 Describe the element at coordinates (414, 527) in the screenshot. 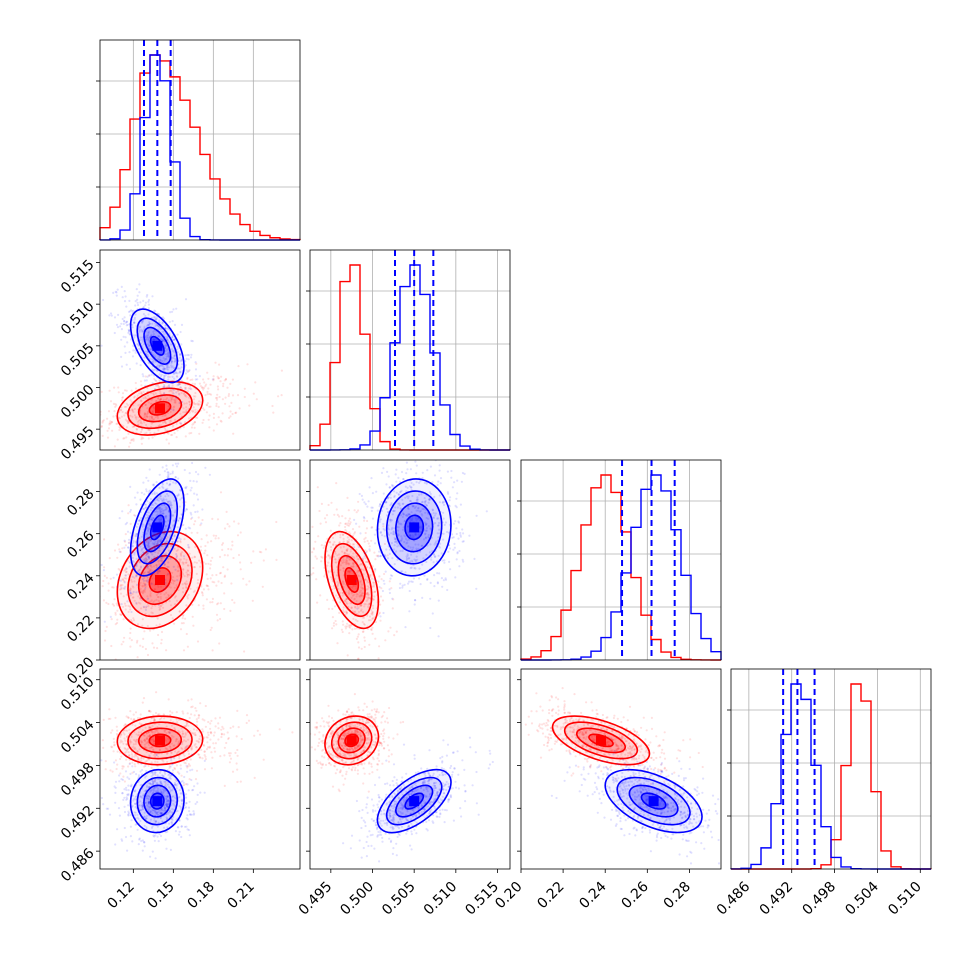

I see `blue-peak-bin` at that location.